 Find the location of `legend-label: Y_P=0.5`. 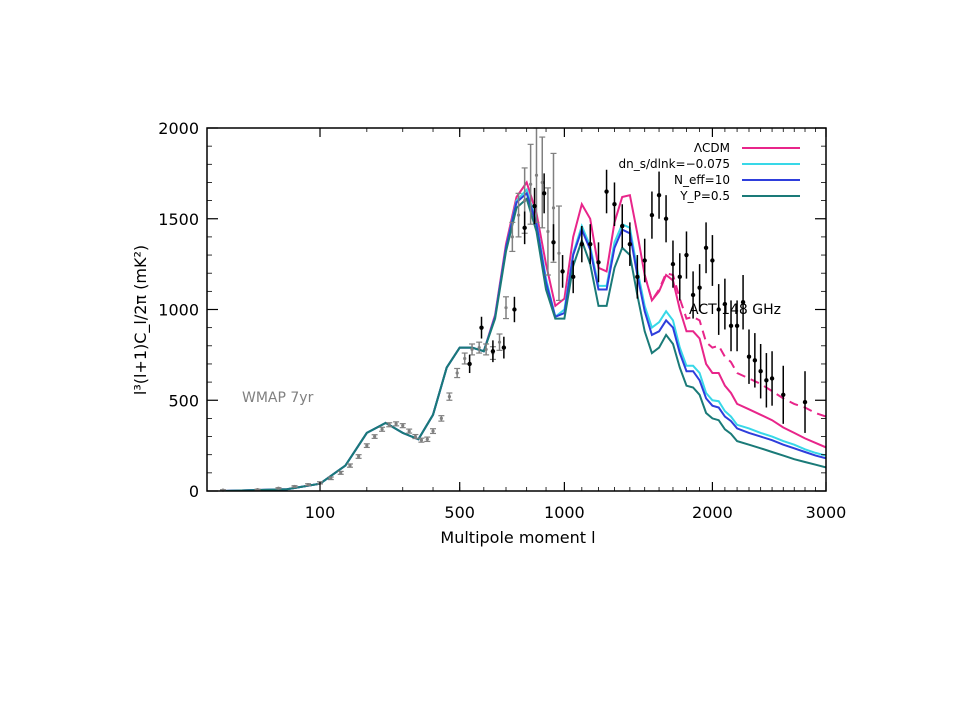

legend-label: Y_P=0.5 is located at coordinates (704, 196).